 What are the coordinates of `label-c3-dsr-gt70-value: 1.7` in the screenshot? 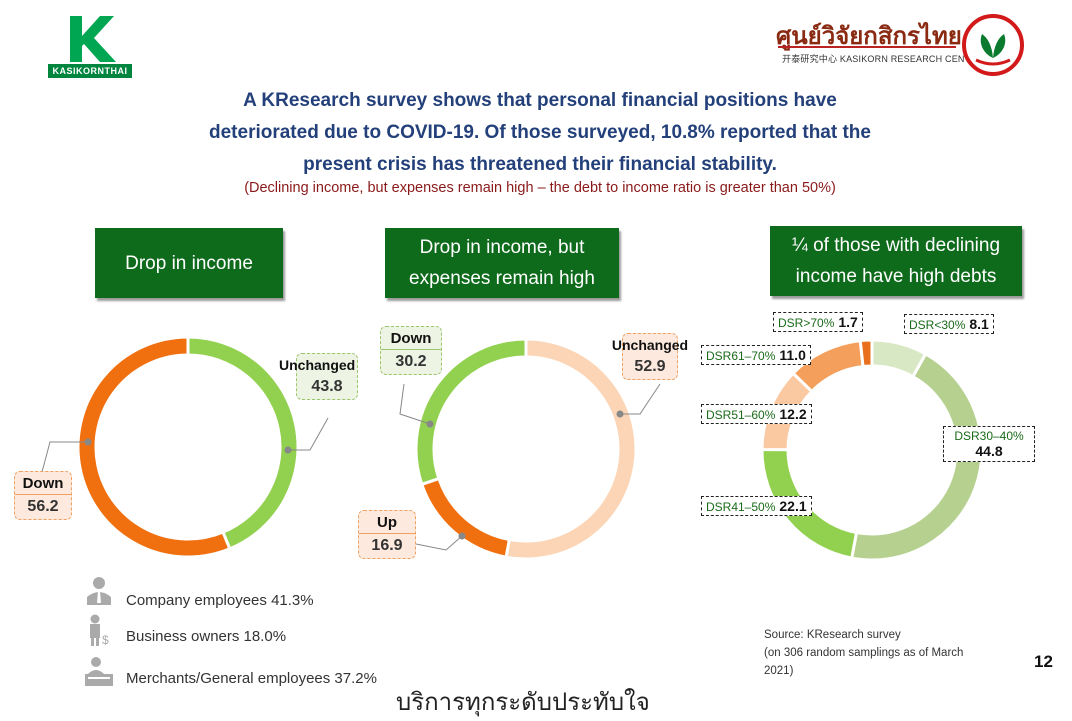 It's located at (848, 322).